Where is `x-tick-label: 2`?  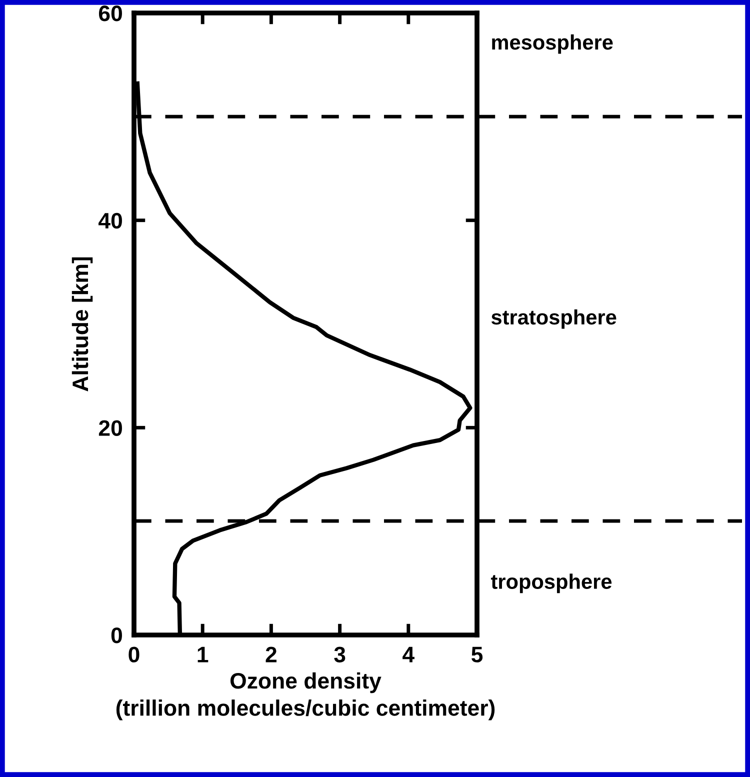
x-tick-label: 2 is located at coordinates (271, 654).